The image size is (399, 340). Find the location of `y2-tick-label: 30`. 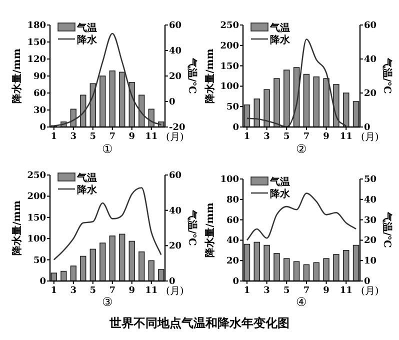

y2-tick-label: 30 is located at coordinates (370, 221).